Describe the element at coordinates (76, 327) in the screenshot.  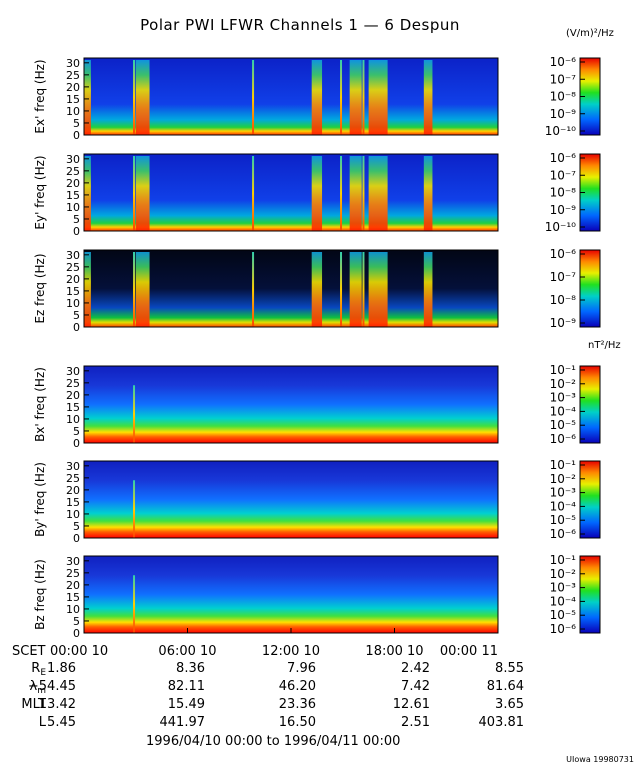
I see `y-tick-label-3-0: 0` at that location.